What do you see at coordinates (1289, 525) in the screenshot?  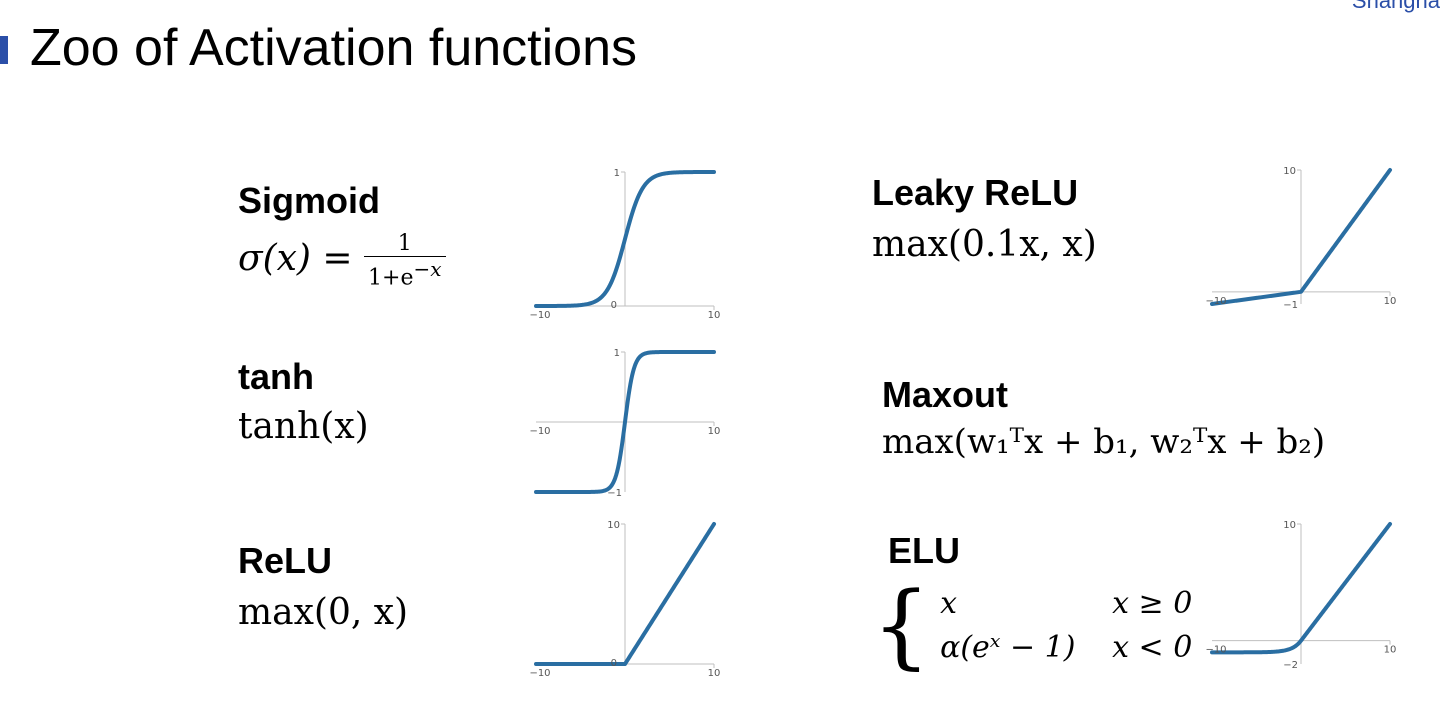 I see `elu-ytick-max: 10` at bounding box center [1289, 525].